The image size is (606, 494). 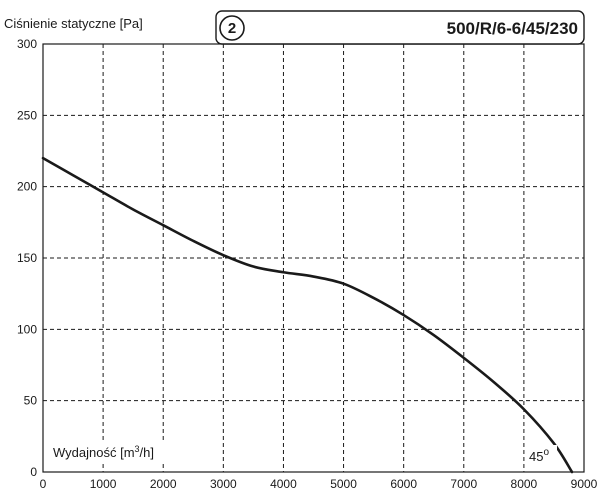 I want to click on y-tick-label: 300, so click(x=27, y=44).